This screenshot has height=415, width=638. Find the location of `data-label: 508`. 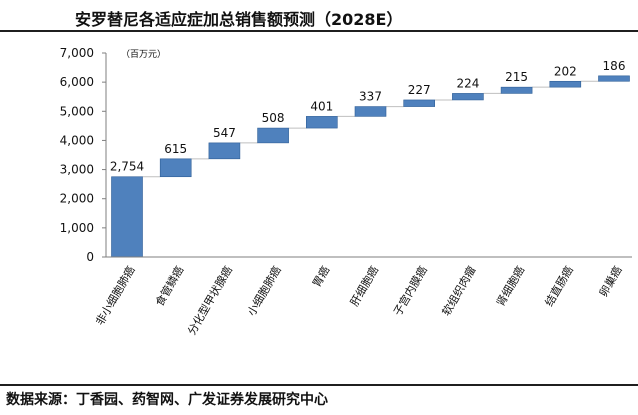

data-label: 508 is located at coordinates (273, 118).